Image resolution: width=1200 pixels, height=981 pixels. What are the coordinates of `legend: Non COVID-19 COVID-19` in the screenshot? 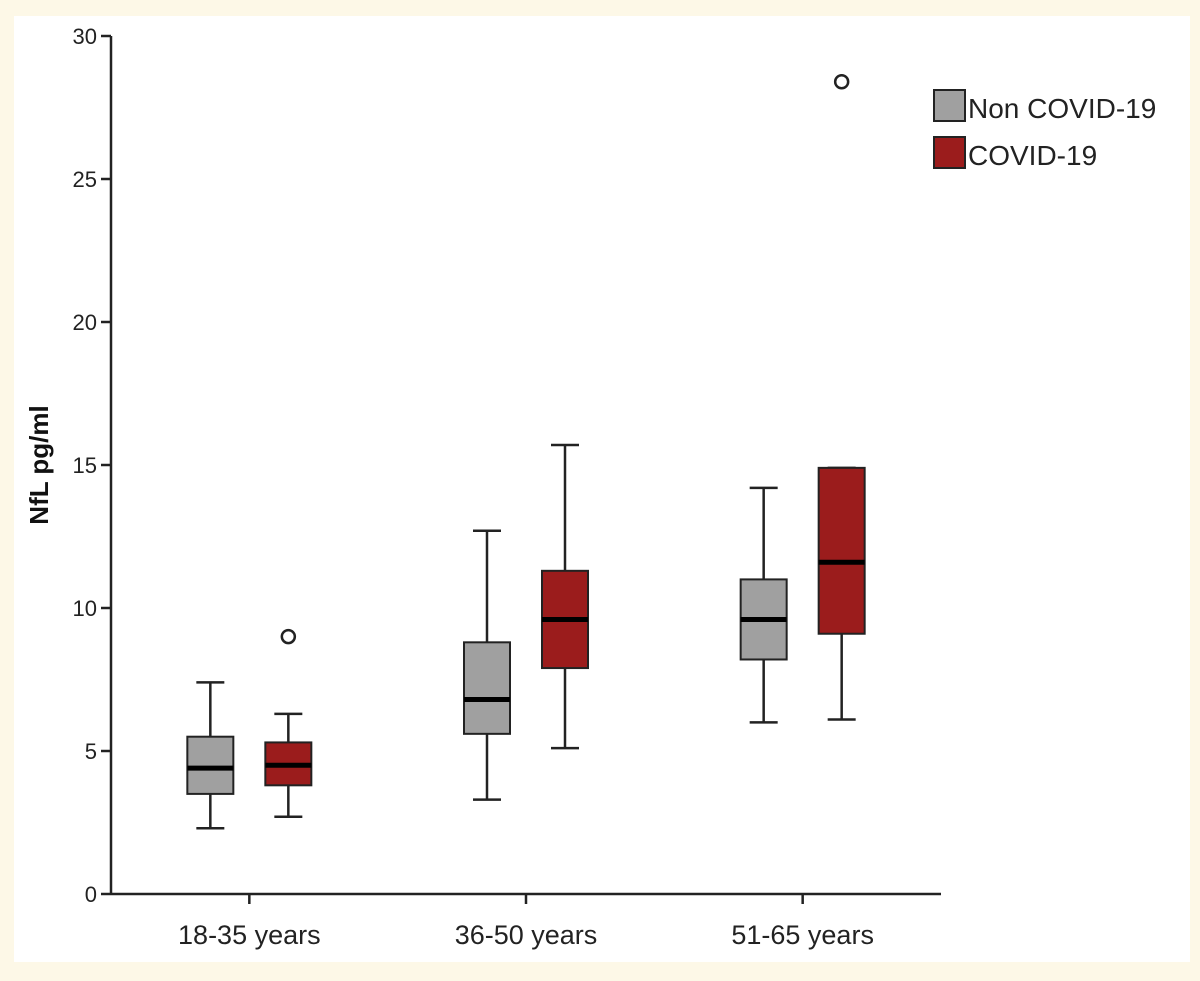 It's located at (1044, 130).